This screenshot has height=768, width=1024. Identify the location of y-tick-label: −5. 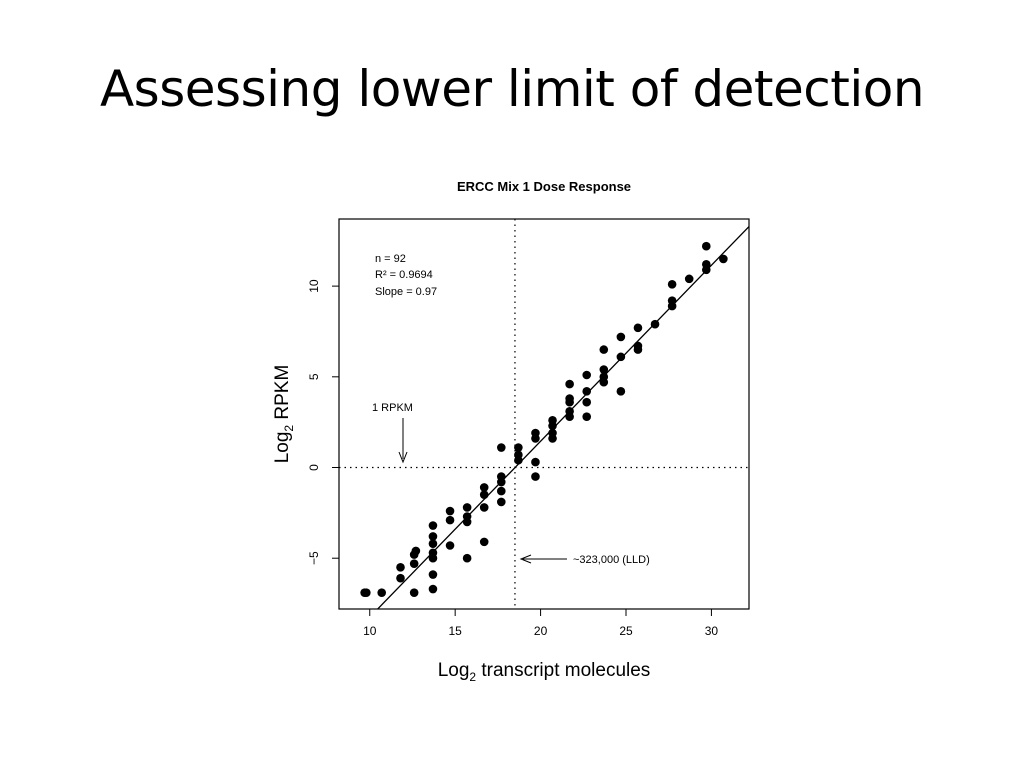
(314, 558).